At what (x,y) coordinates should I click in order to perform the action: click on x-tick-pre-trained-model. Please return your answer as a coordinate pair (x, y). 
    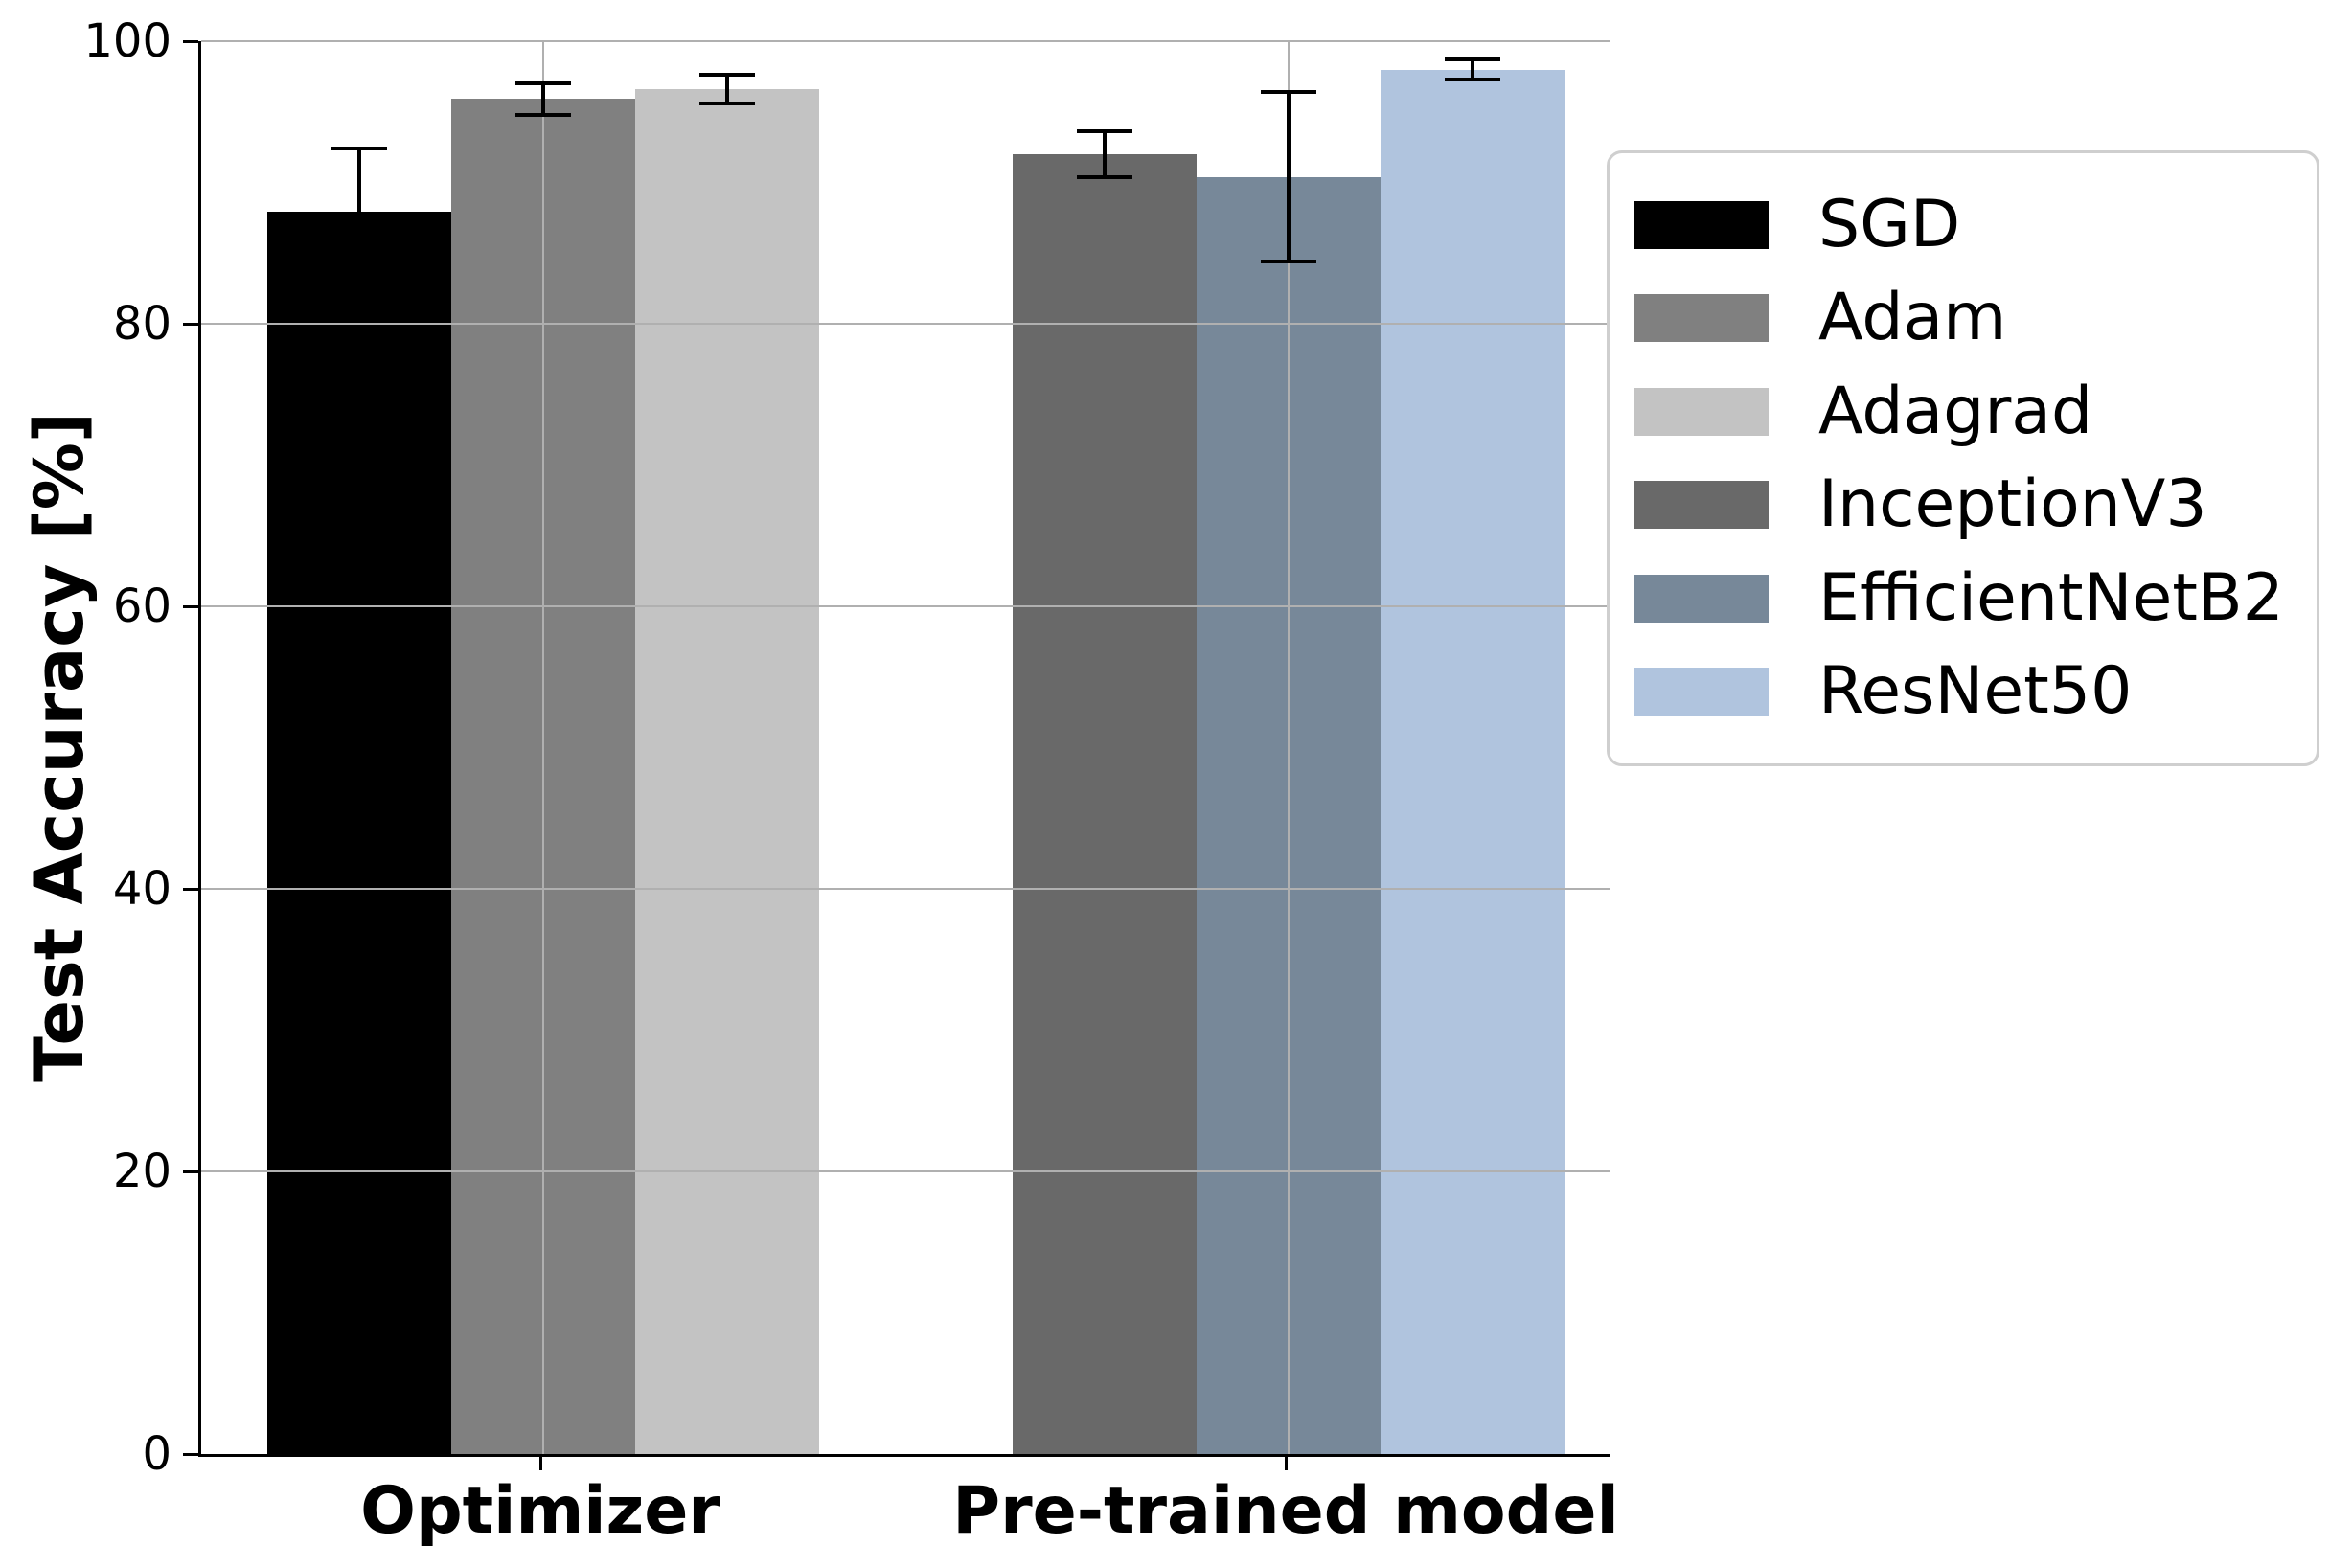
    Looking at the image, I should click on (1286, 1463).